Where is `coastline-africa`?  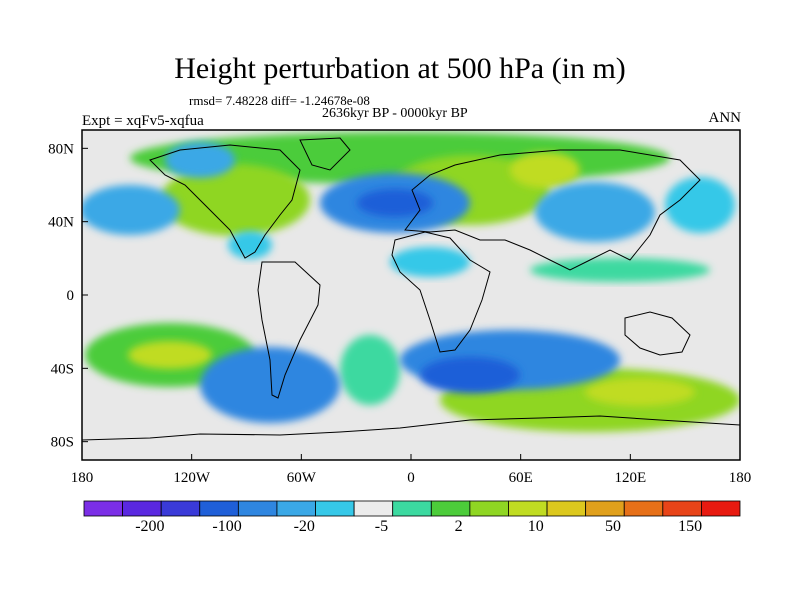
coastline-africa is located at coordinates (441, 292).